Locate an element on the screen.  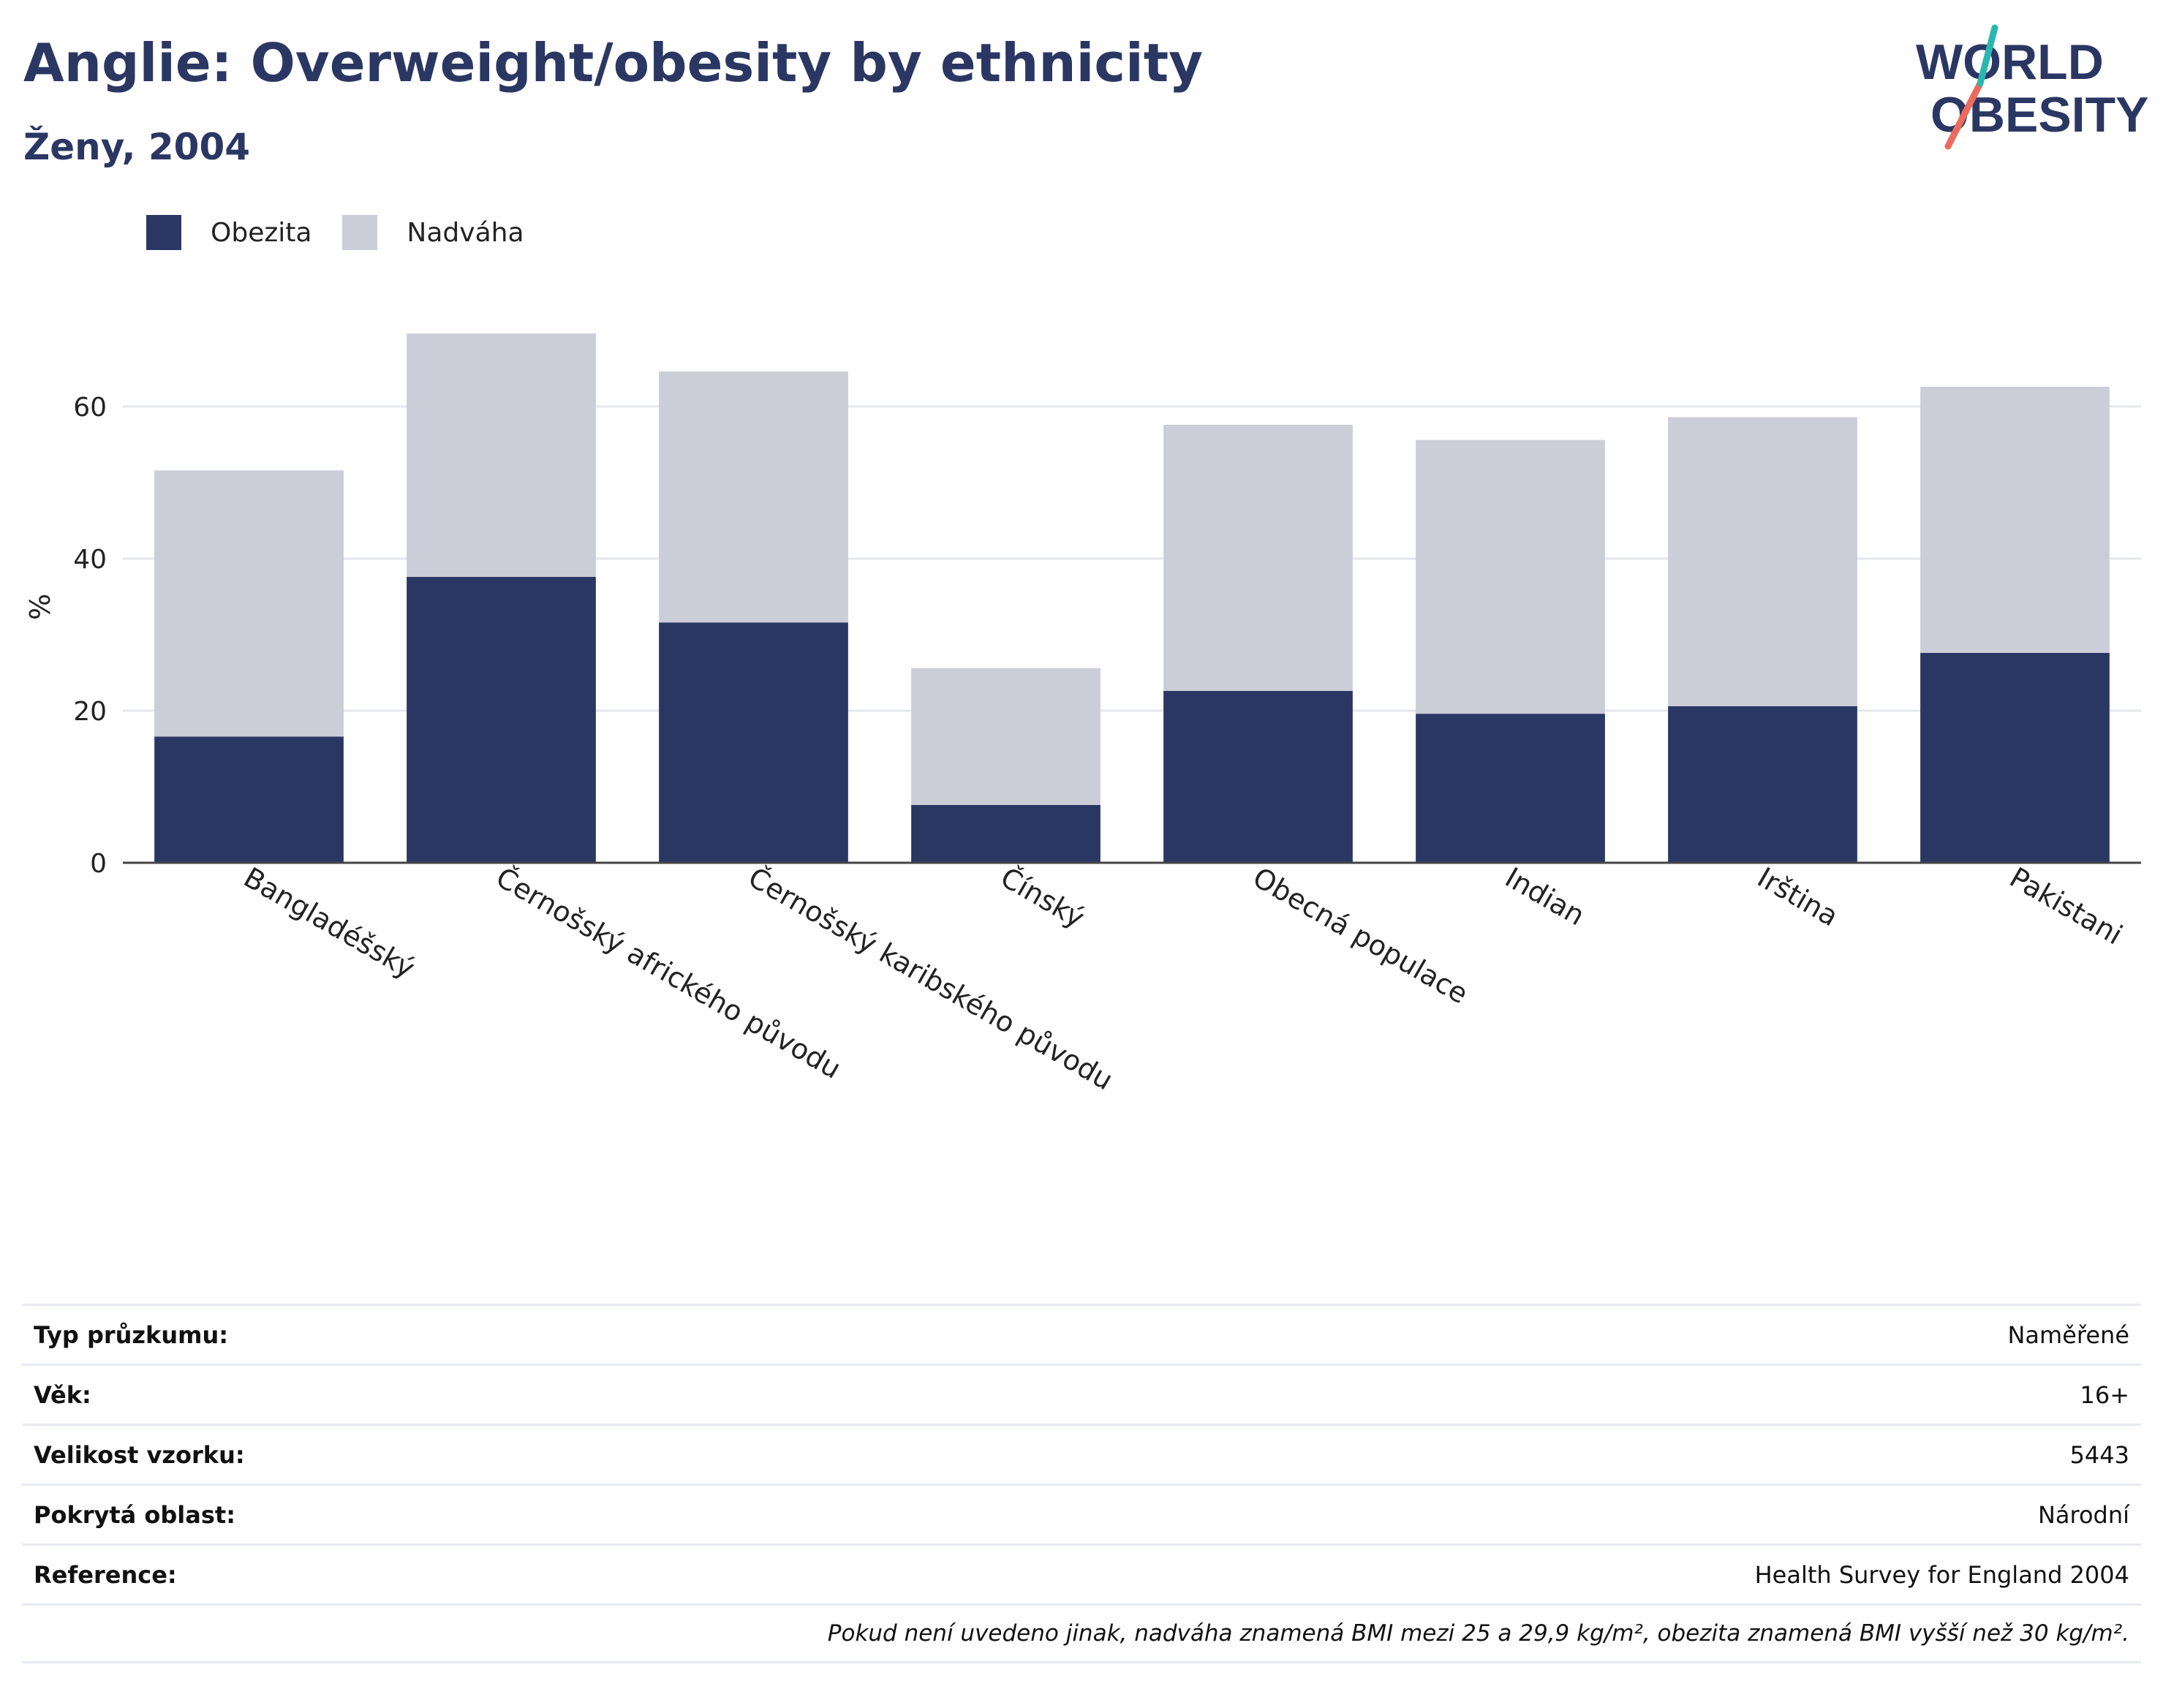
legend-label-obesity: Obezita is located at coordinates (261, 232).